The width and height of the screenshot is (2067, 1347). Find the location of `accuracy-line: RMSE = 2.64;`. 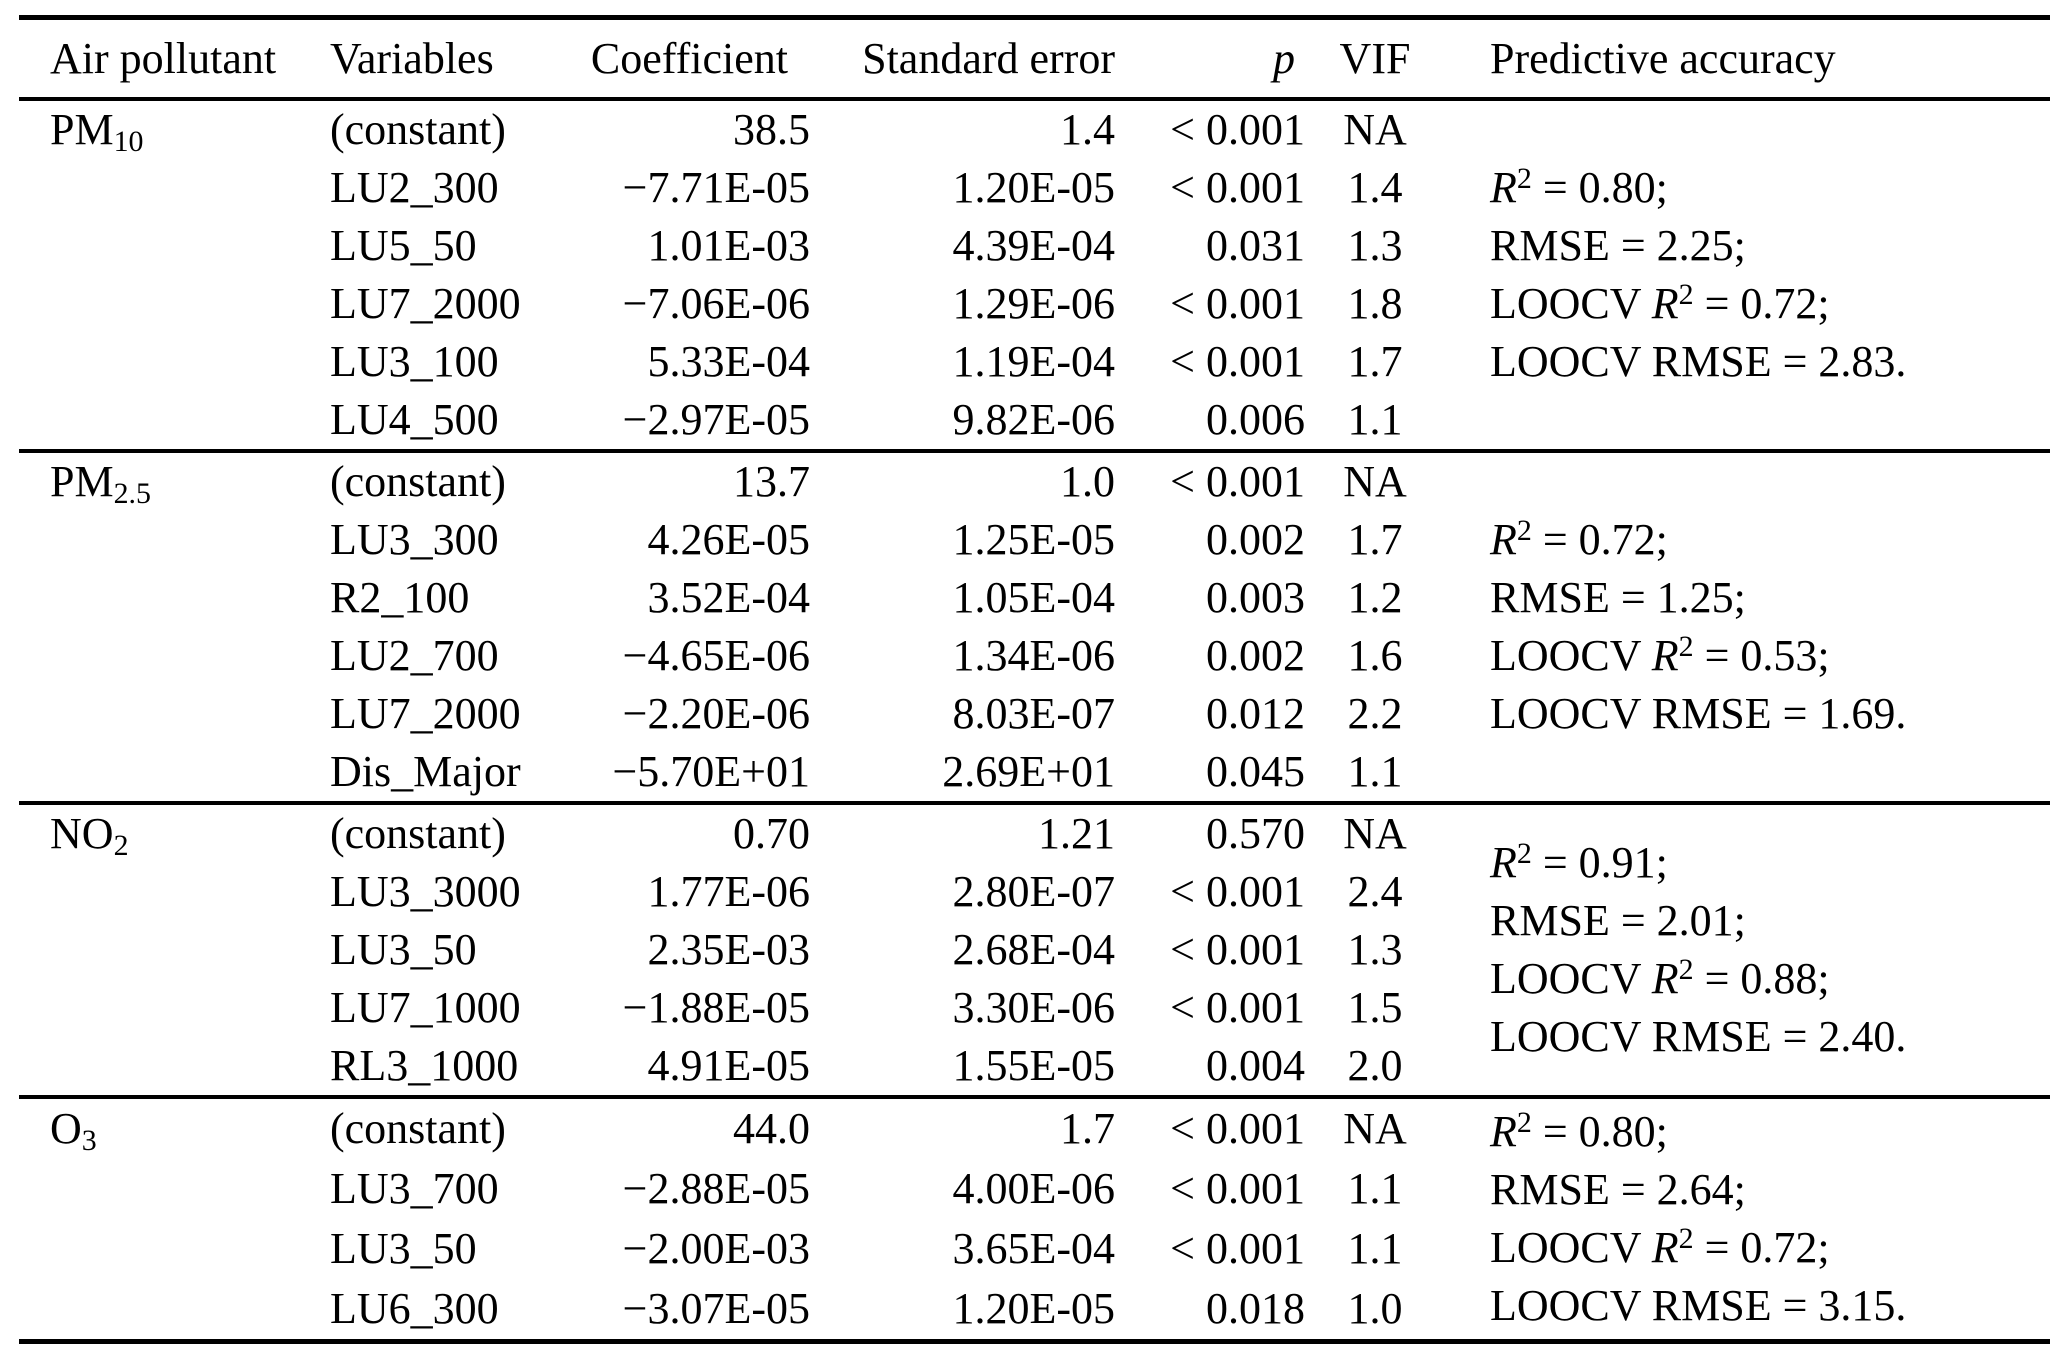

accuracy-line: RMSE = 2.64; is located at coordinates (1618, 1189).